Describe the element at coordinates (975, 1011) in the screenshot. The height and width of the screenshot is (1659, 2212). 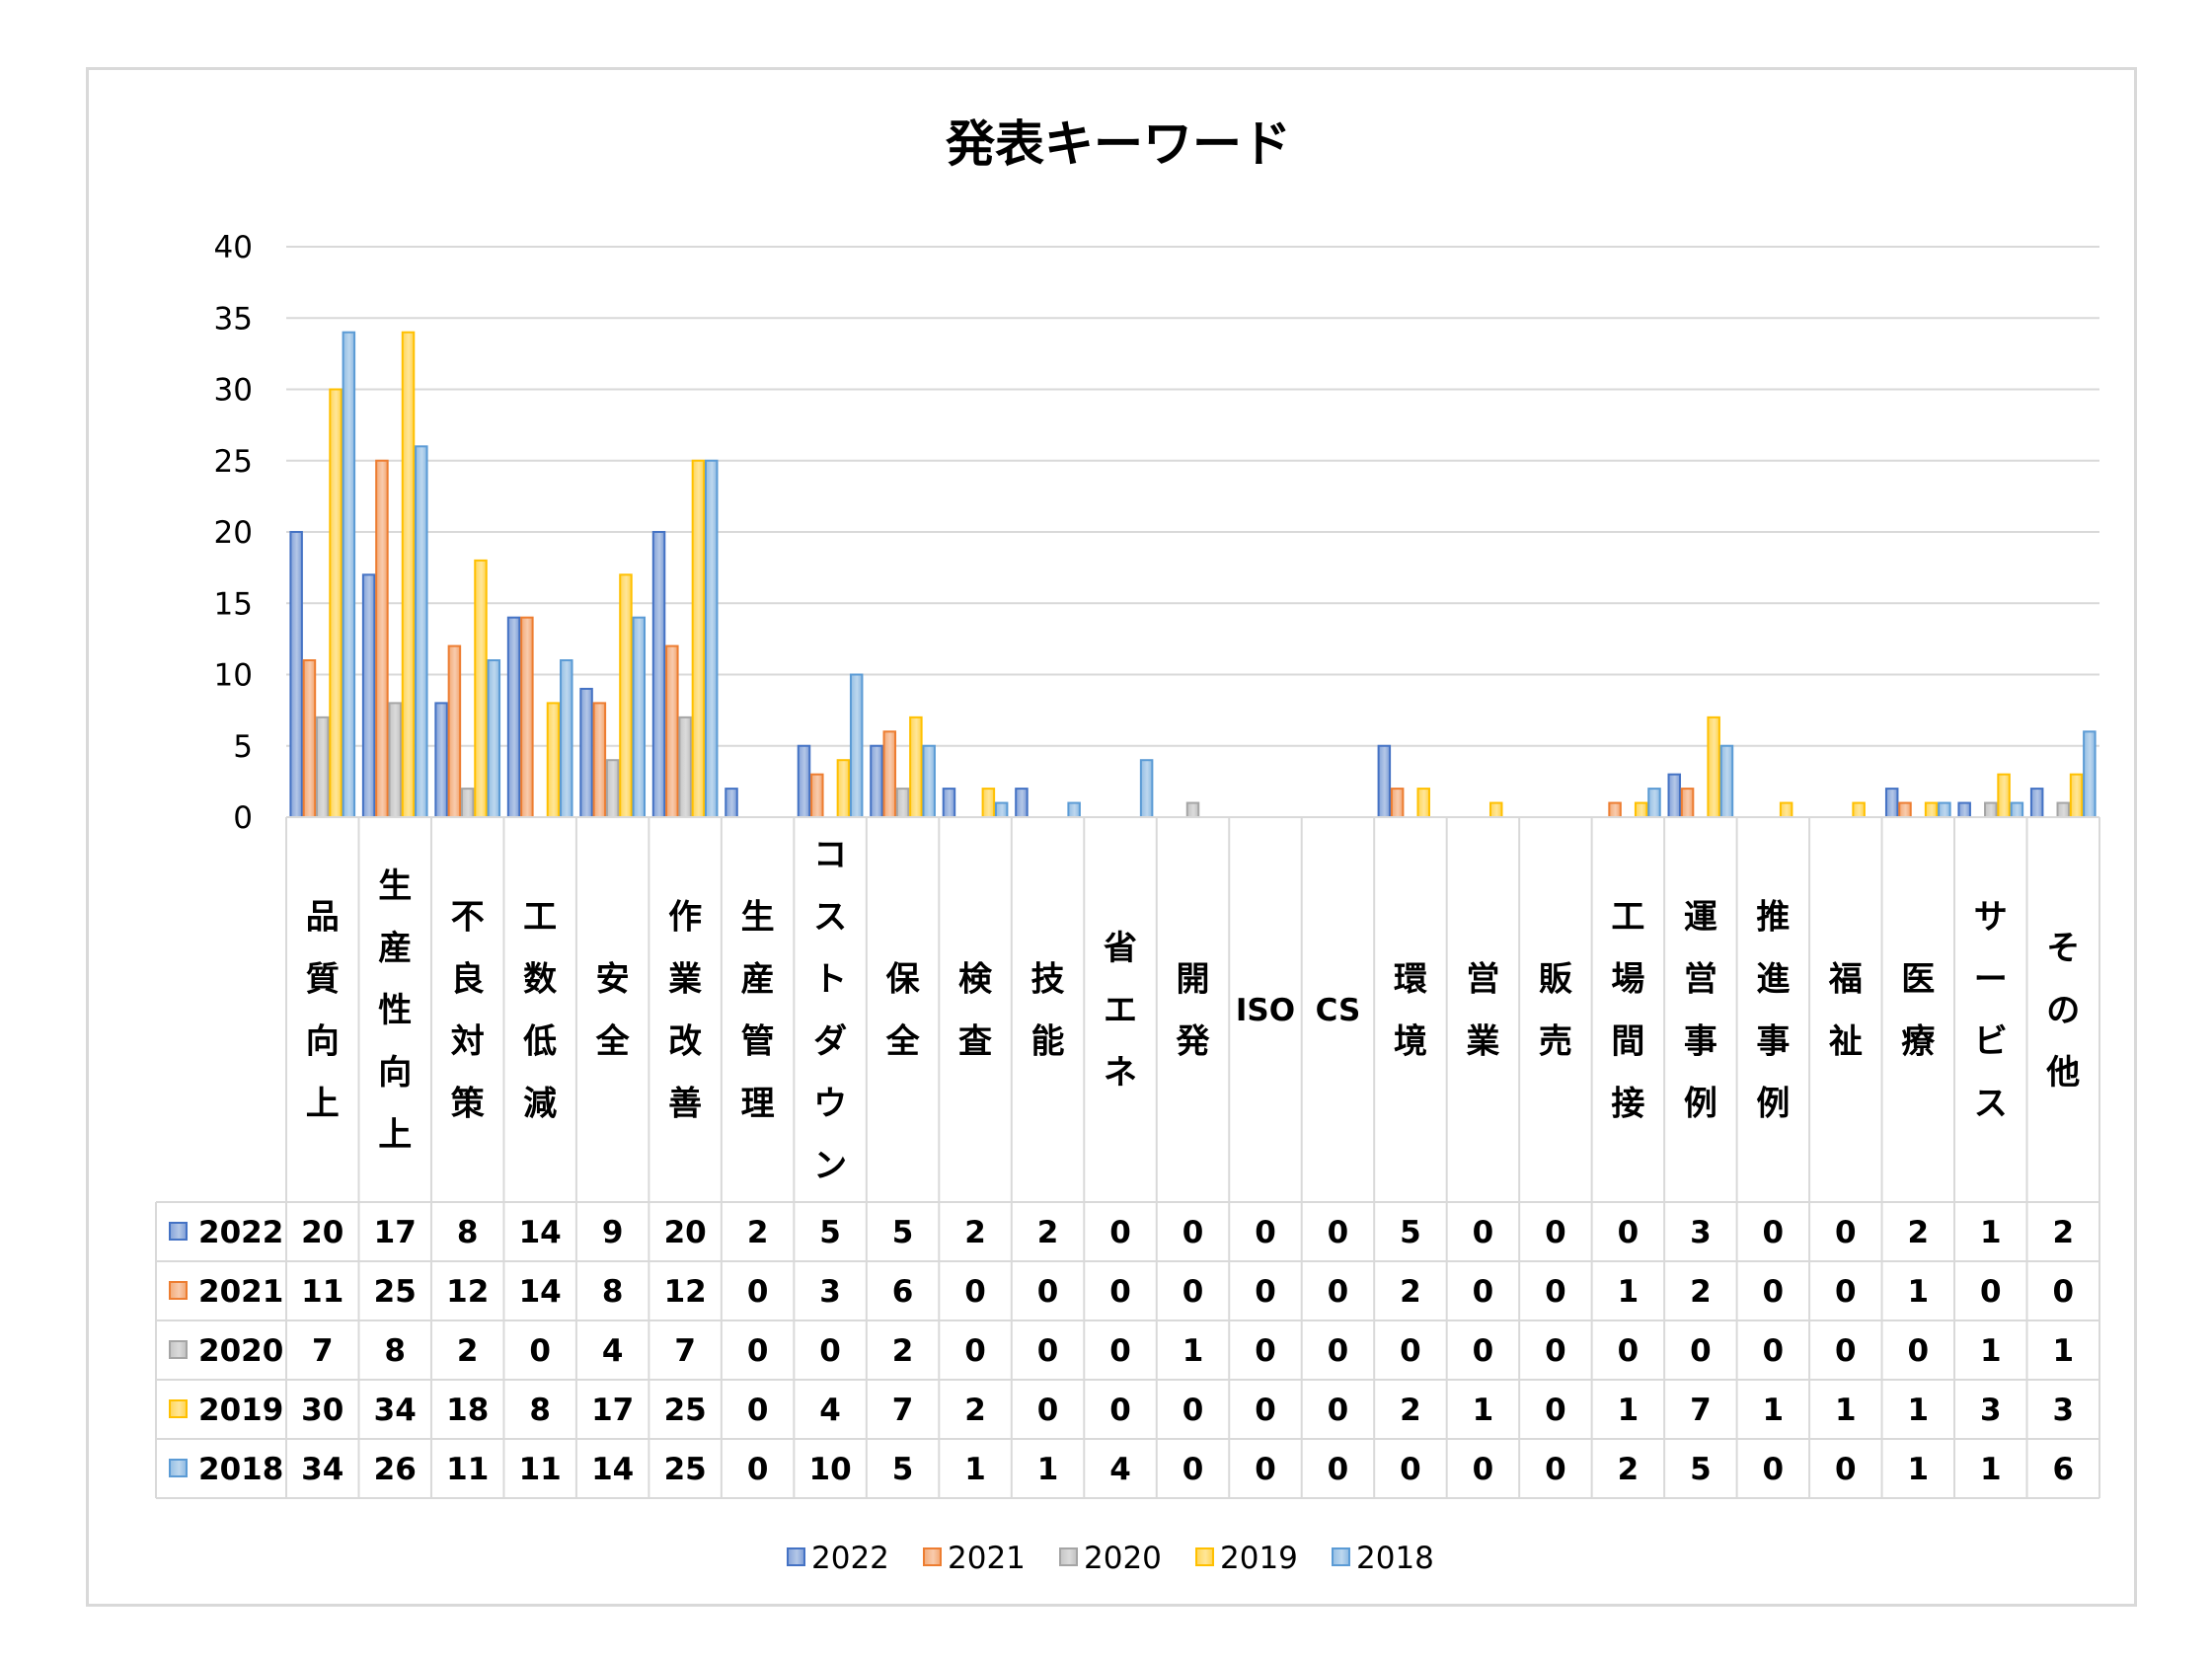
I see `category-label: 検査` at that location.